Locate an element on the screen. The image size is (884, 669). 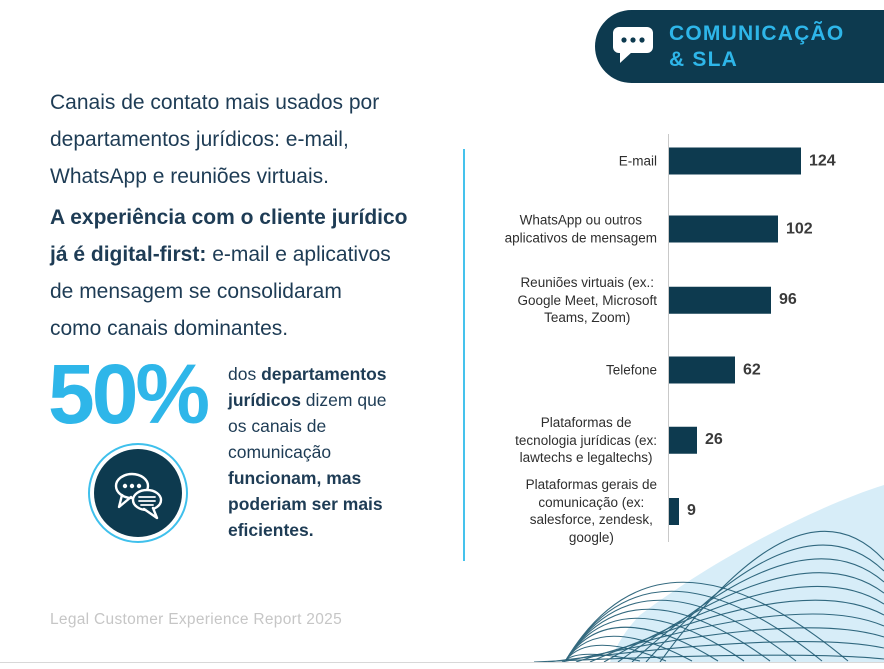
bar-value: 26 is located at coordinates (714, 439).